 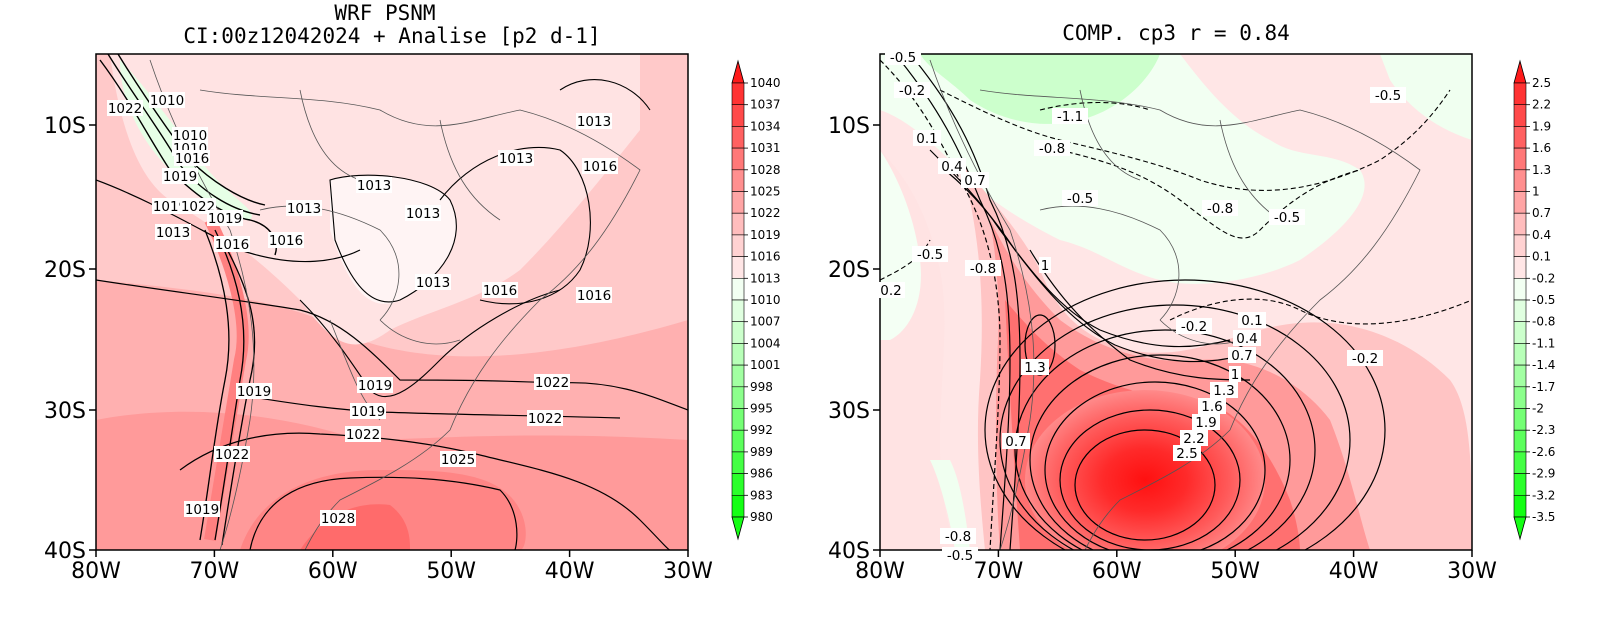 I want to click on left-contour-label: 1028, so click(x=338, y=519).